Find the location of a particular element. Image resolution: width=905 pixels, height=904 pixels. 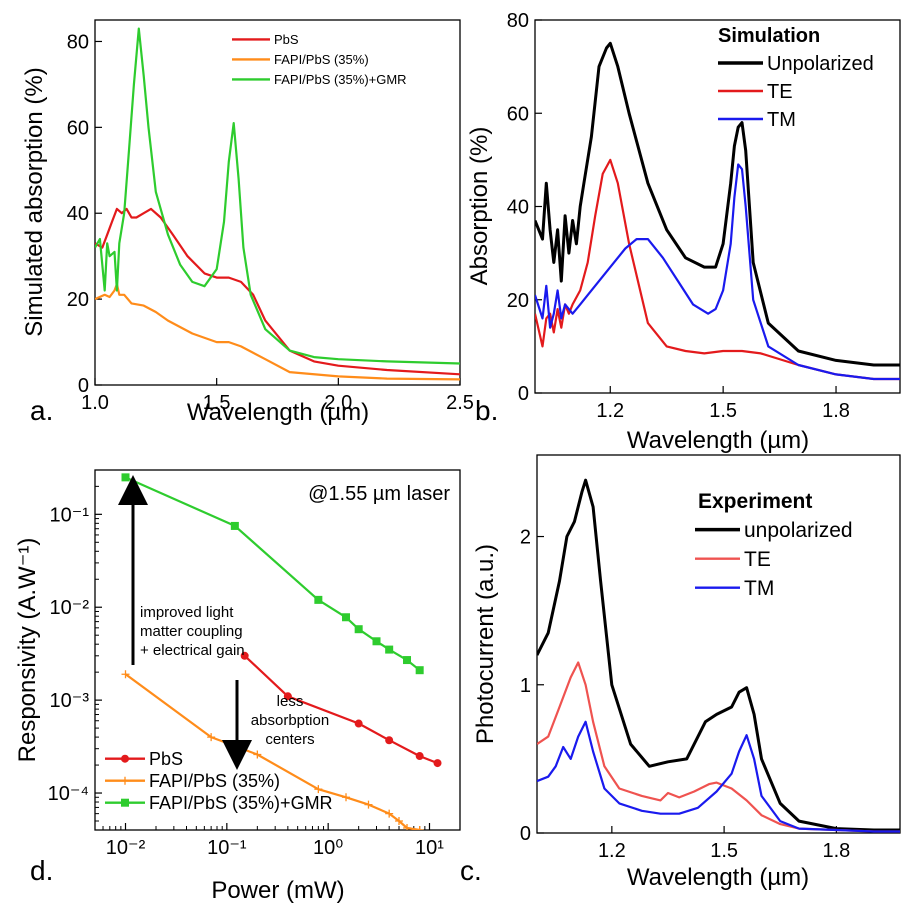

x-tick-label: 10⁻¹ is located at coordinates (227, 848).